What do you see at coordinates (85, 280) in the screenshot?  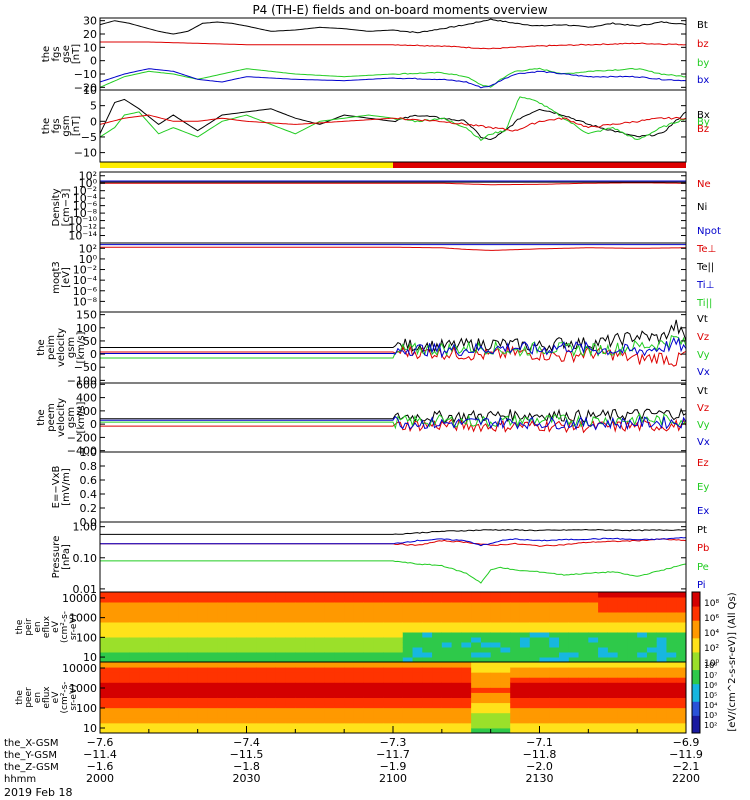 I see `ytick-label: 10⁻⁴` at bounding box center [85, 280].